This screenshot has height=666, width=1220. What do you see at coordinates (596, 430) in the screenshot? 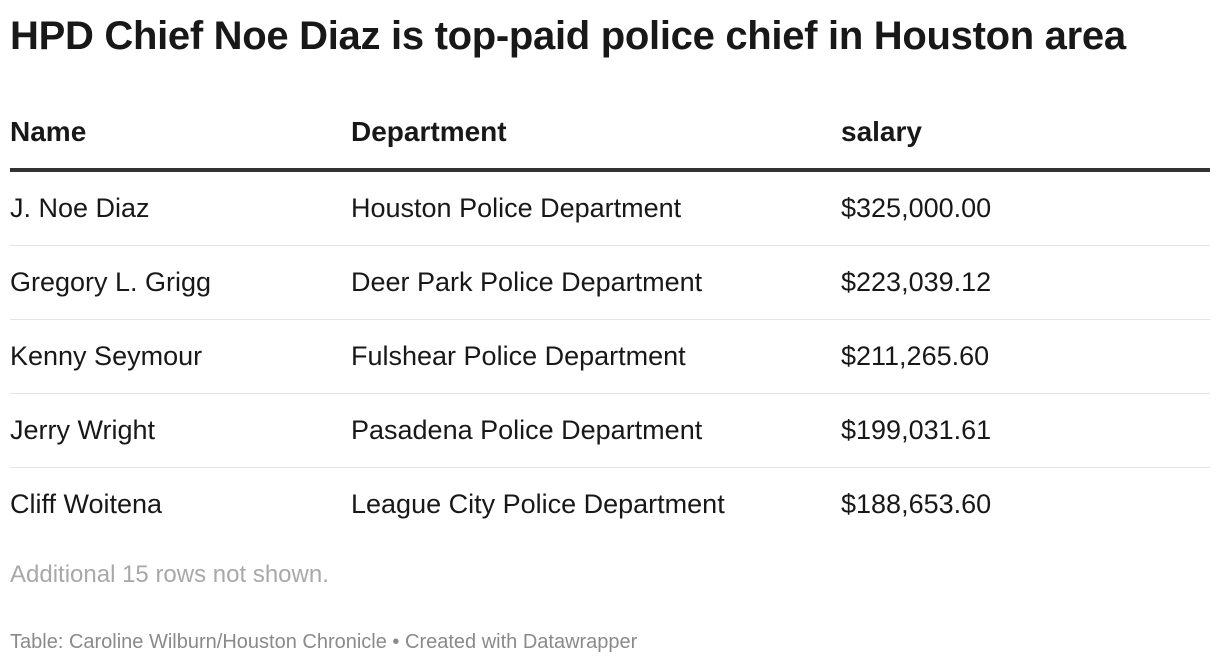
I see `cell-department: Pasadena Police Department` at bounding box center [596, 430].